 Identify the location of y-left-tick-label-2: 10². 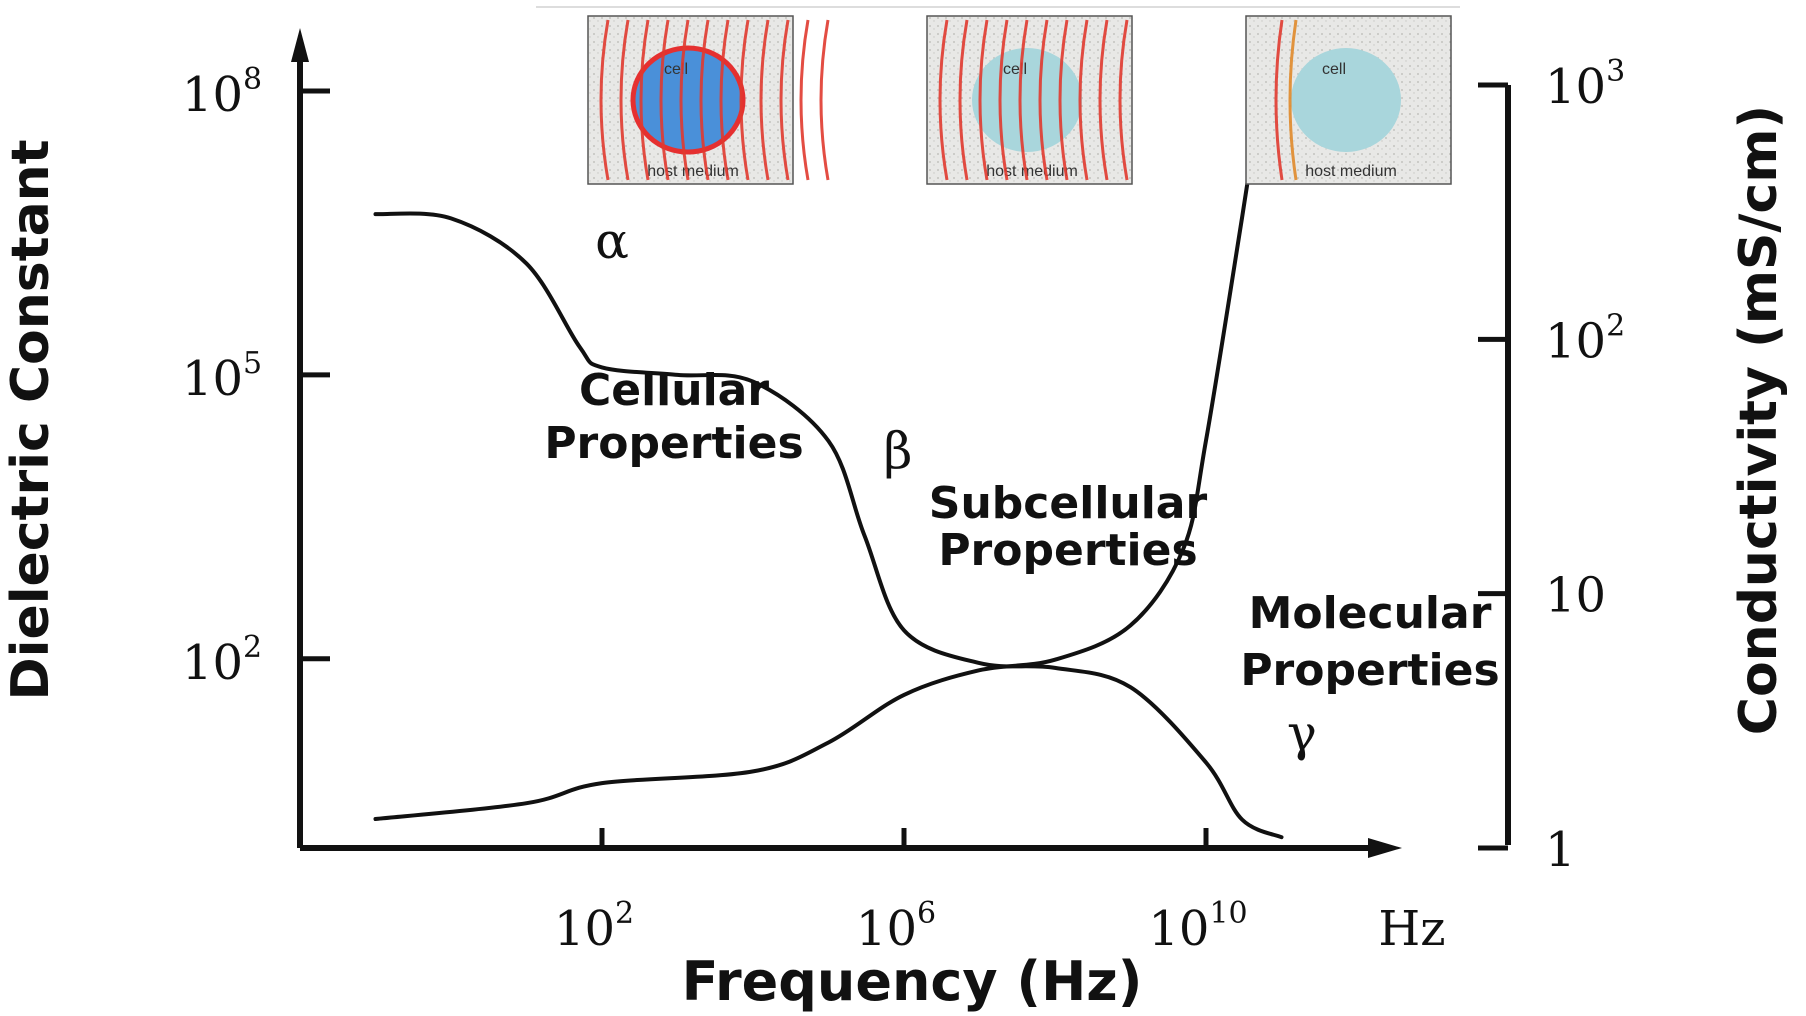
(222, 660).